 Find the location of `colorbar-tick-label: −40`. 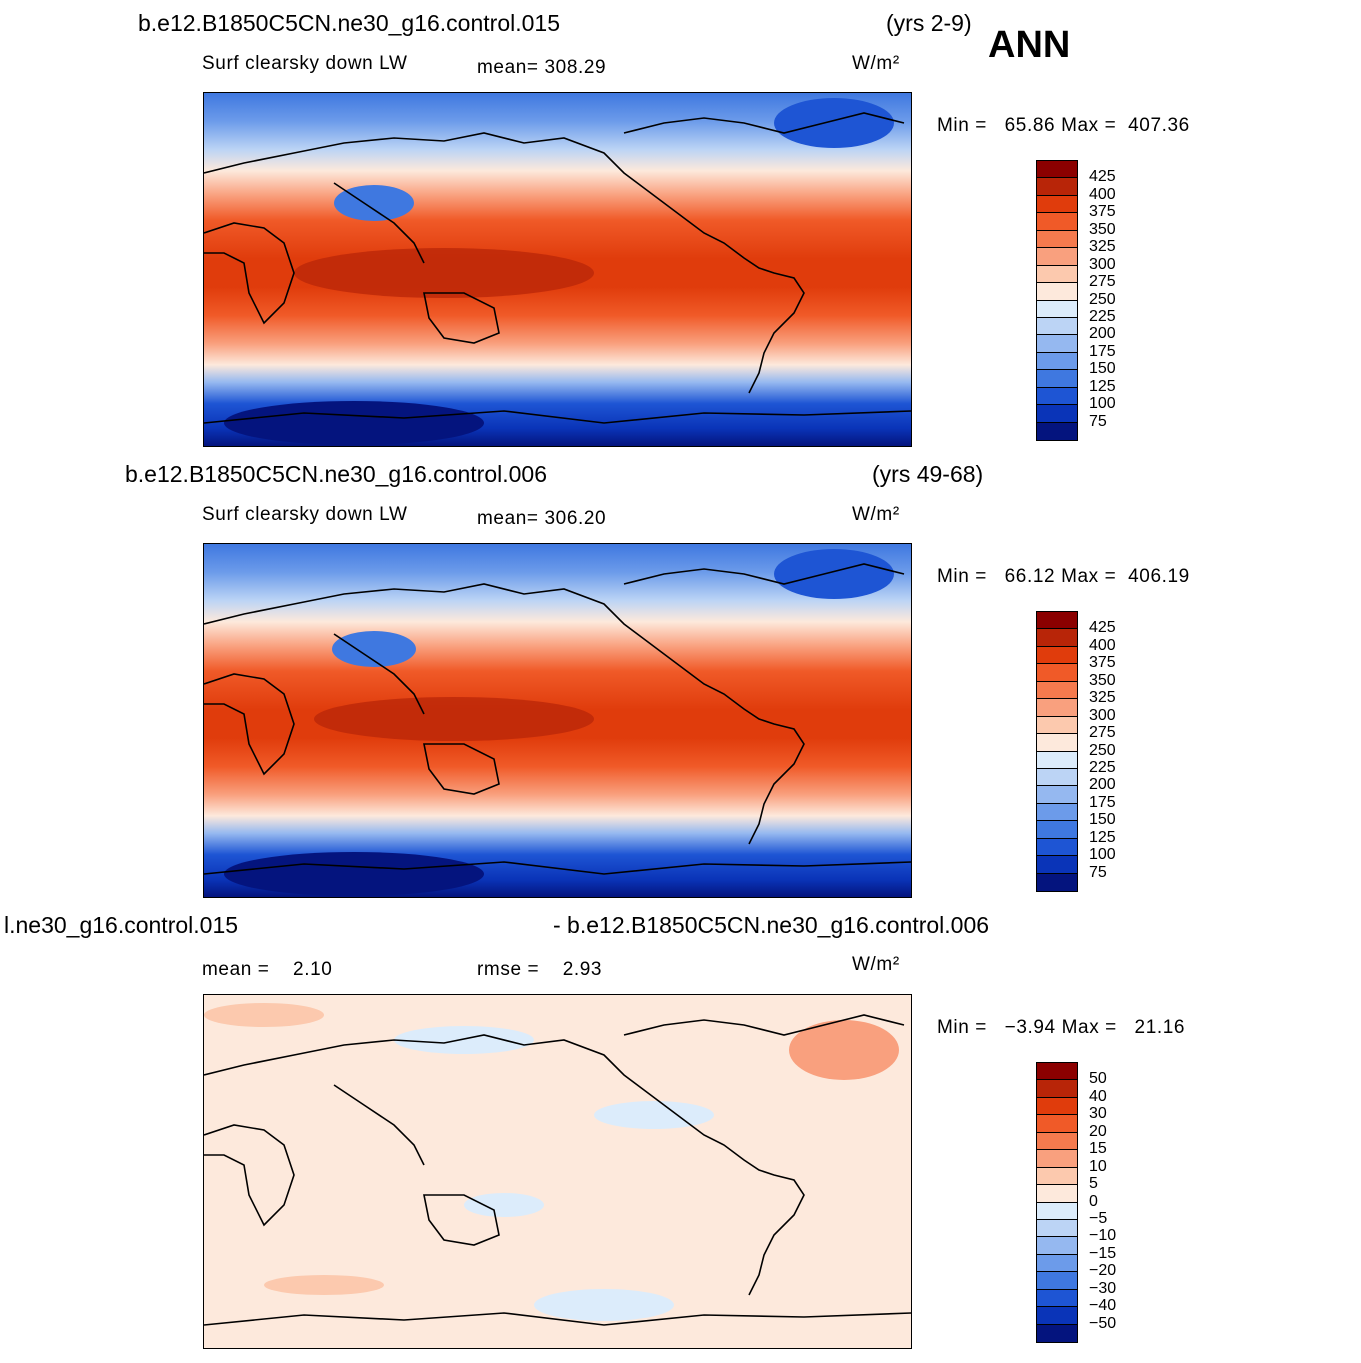

colorbar-tick-label: −40 is located at coordinates (1103, 1306).